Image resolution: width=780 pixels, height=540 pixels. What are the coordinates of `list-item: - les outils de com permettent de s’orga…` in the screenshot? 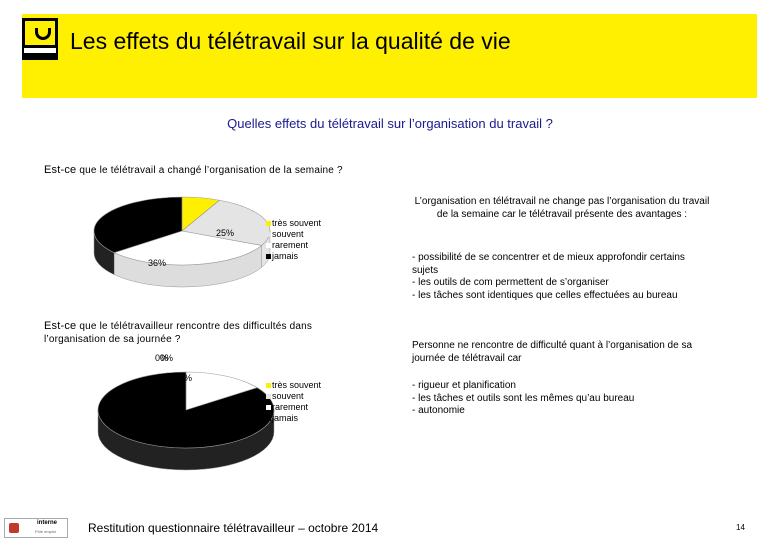 It's located at (510, 282).